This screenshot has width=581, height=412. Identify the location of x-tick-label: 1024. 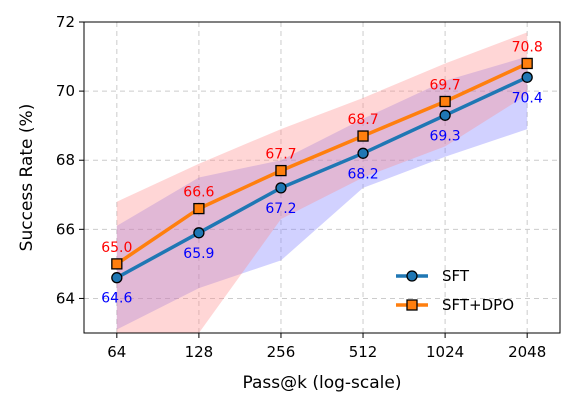
(445, 352).